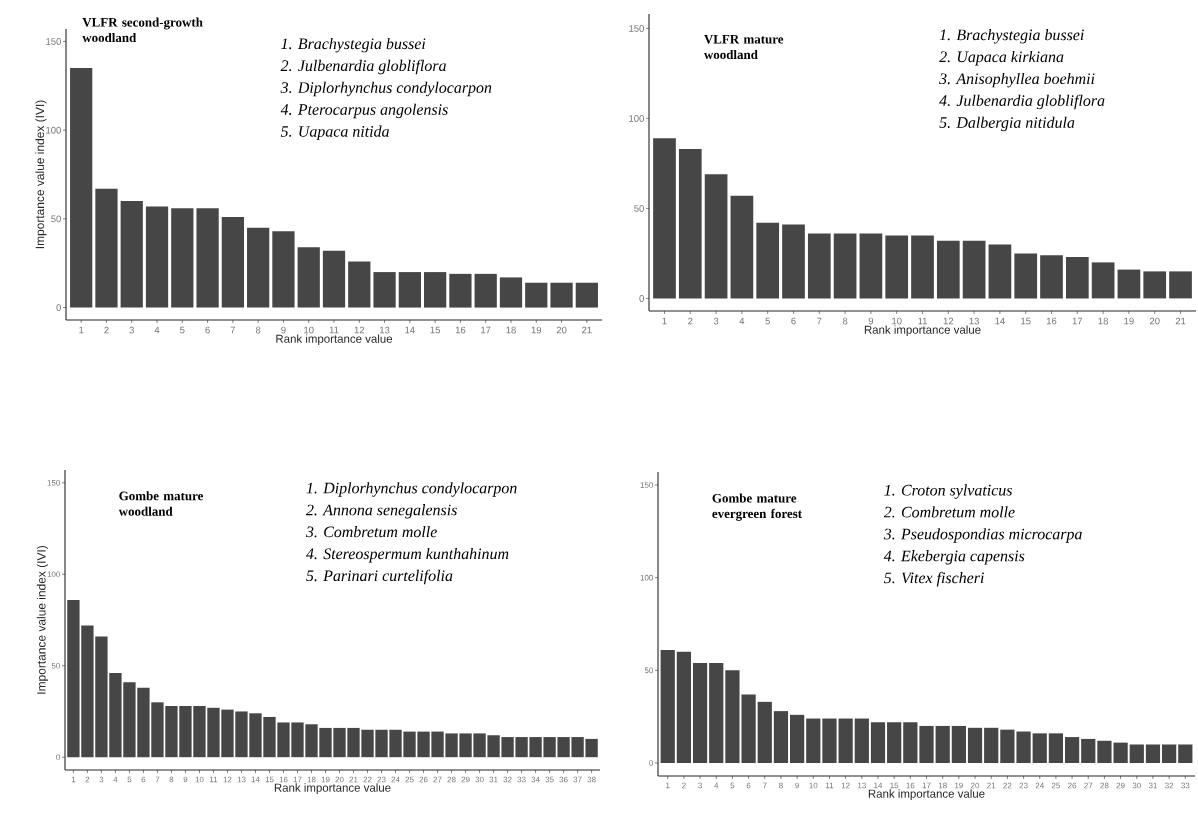  What do you see at coordinates (1022, 102) in the screenshot?
I see `annotation: 4. Julbenardia globliflora` at bounding box center [1022, 102].